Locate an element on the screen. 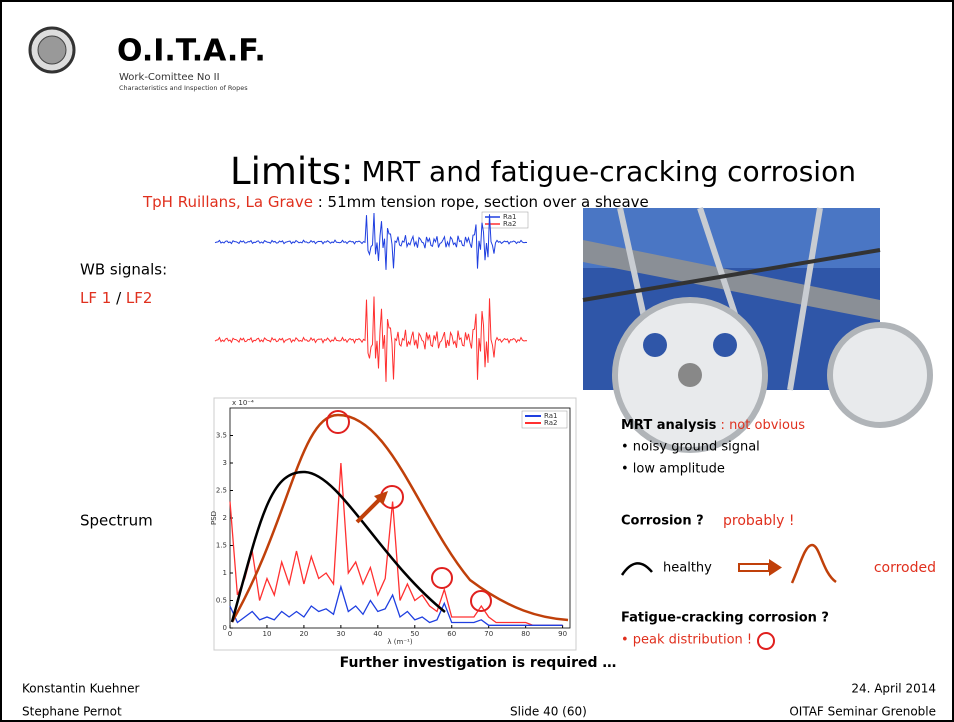  legend-label: Ra1 is located at coordinates (550, 416).